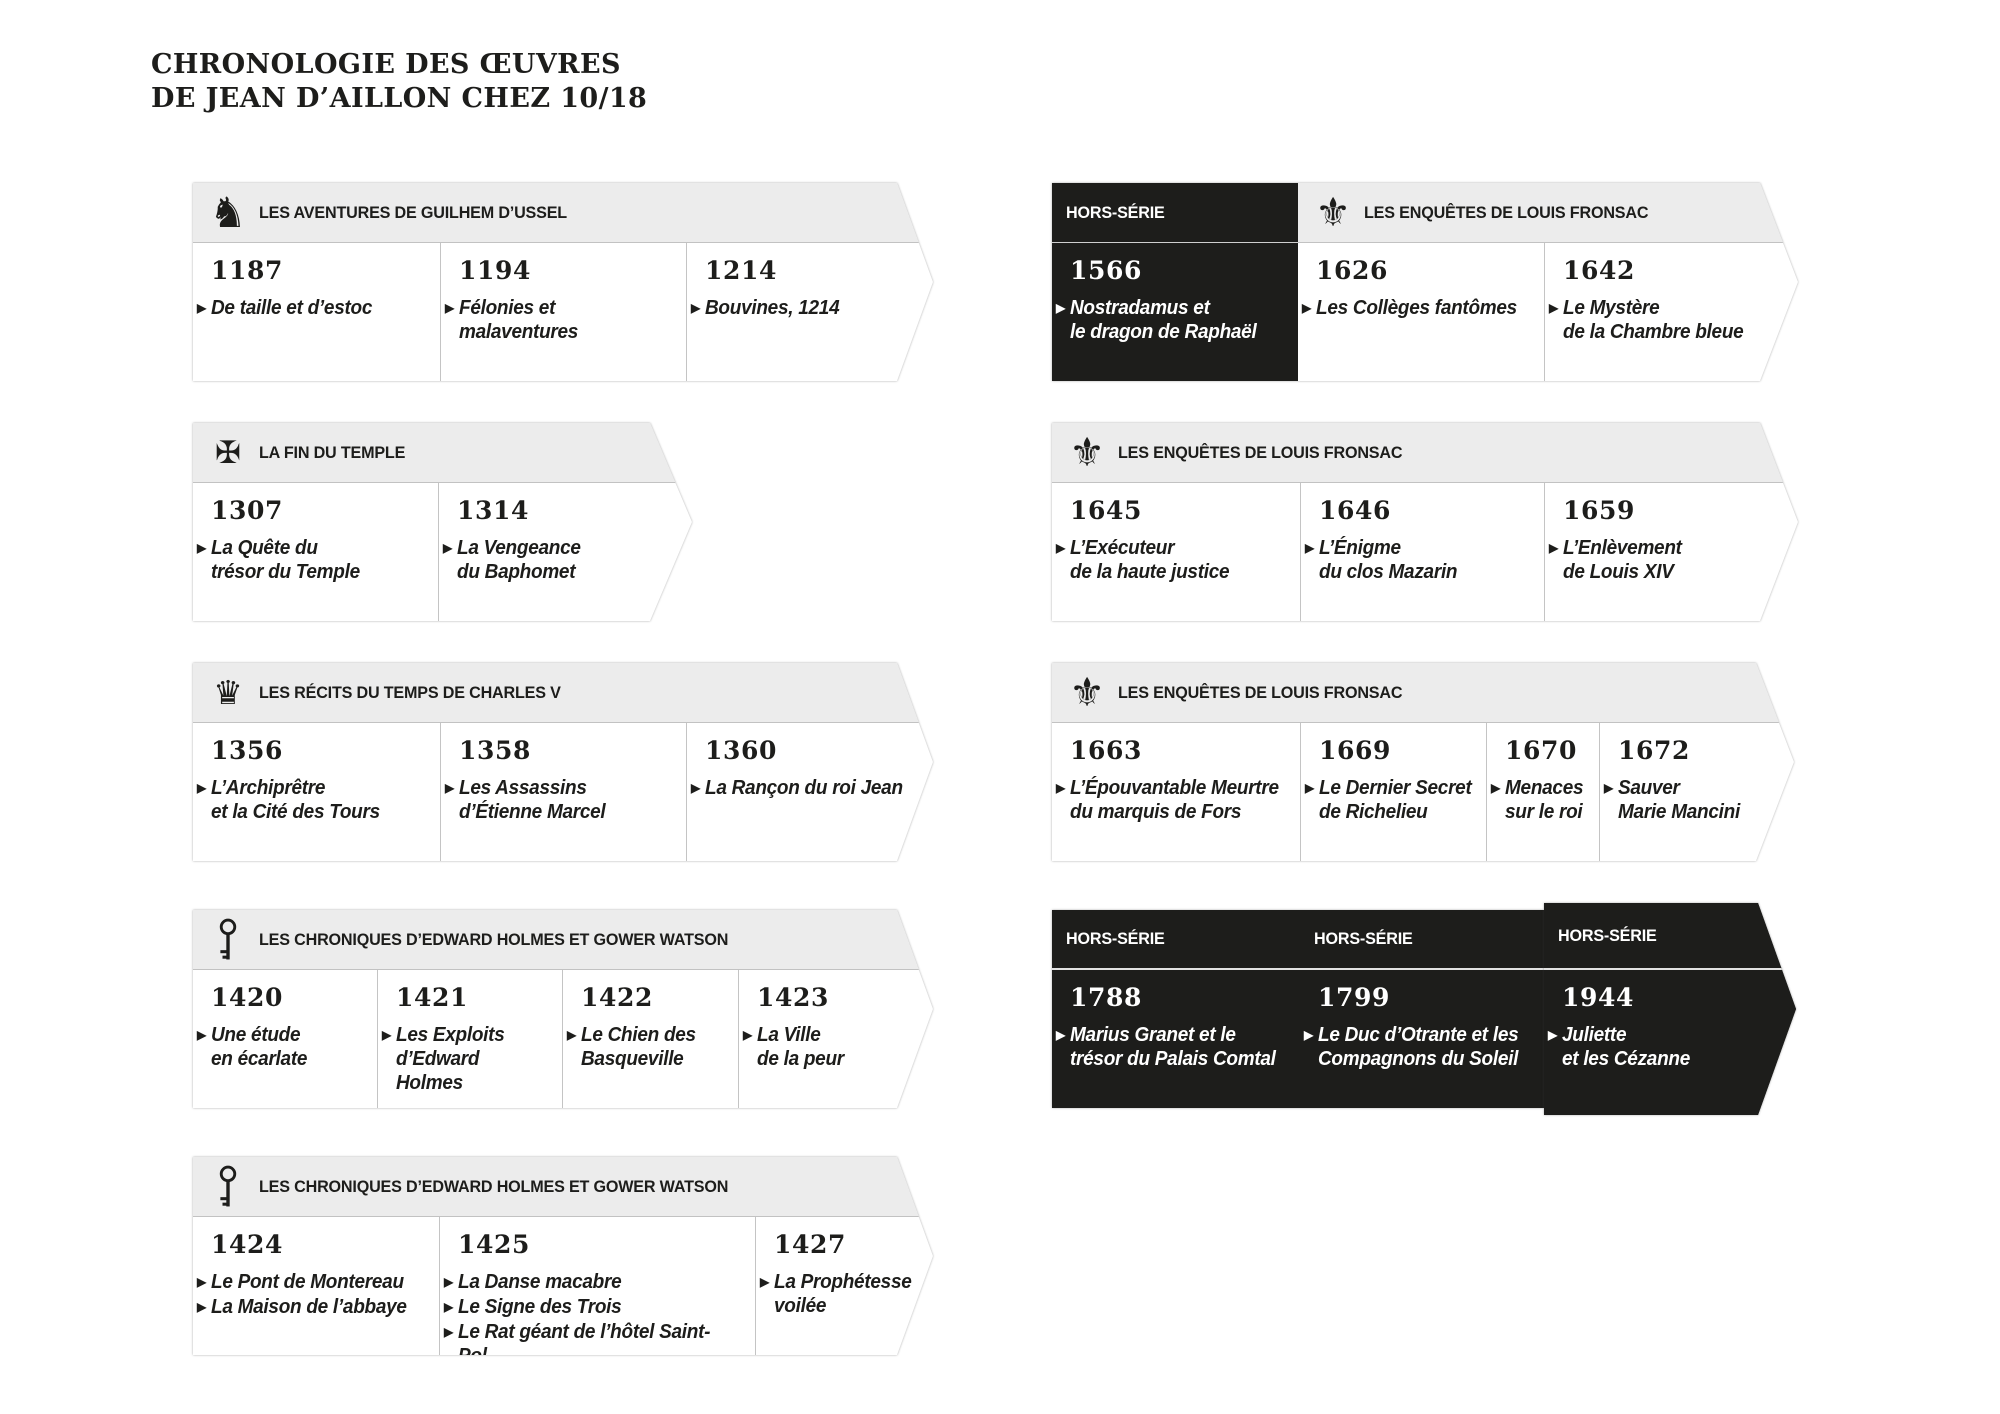 The height and width of the screenshot is (1414, 2000). I want to click on timeline-cell: 1194 Félonies et malaventures, so click(563, 312).